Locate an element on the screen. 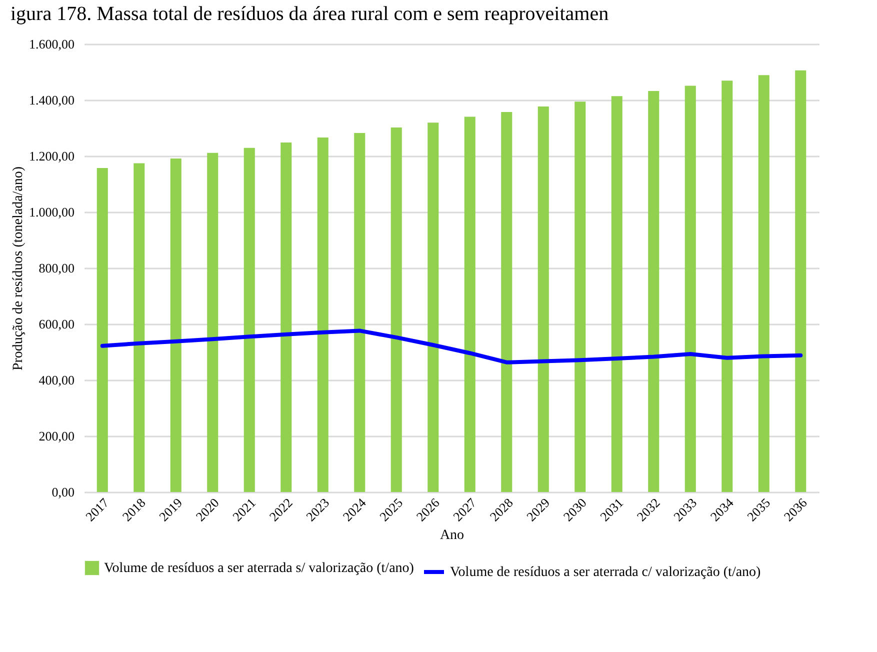 This screenshot has height=652, width=877. y-tick-label: 800,00 is located at coordinates (56, 268).